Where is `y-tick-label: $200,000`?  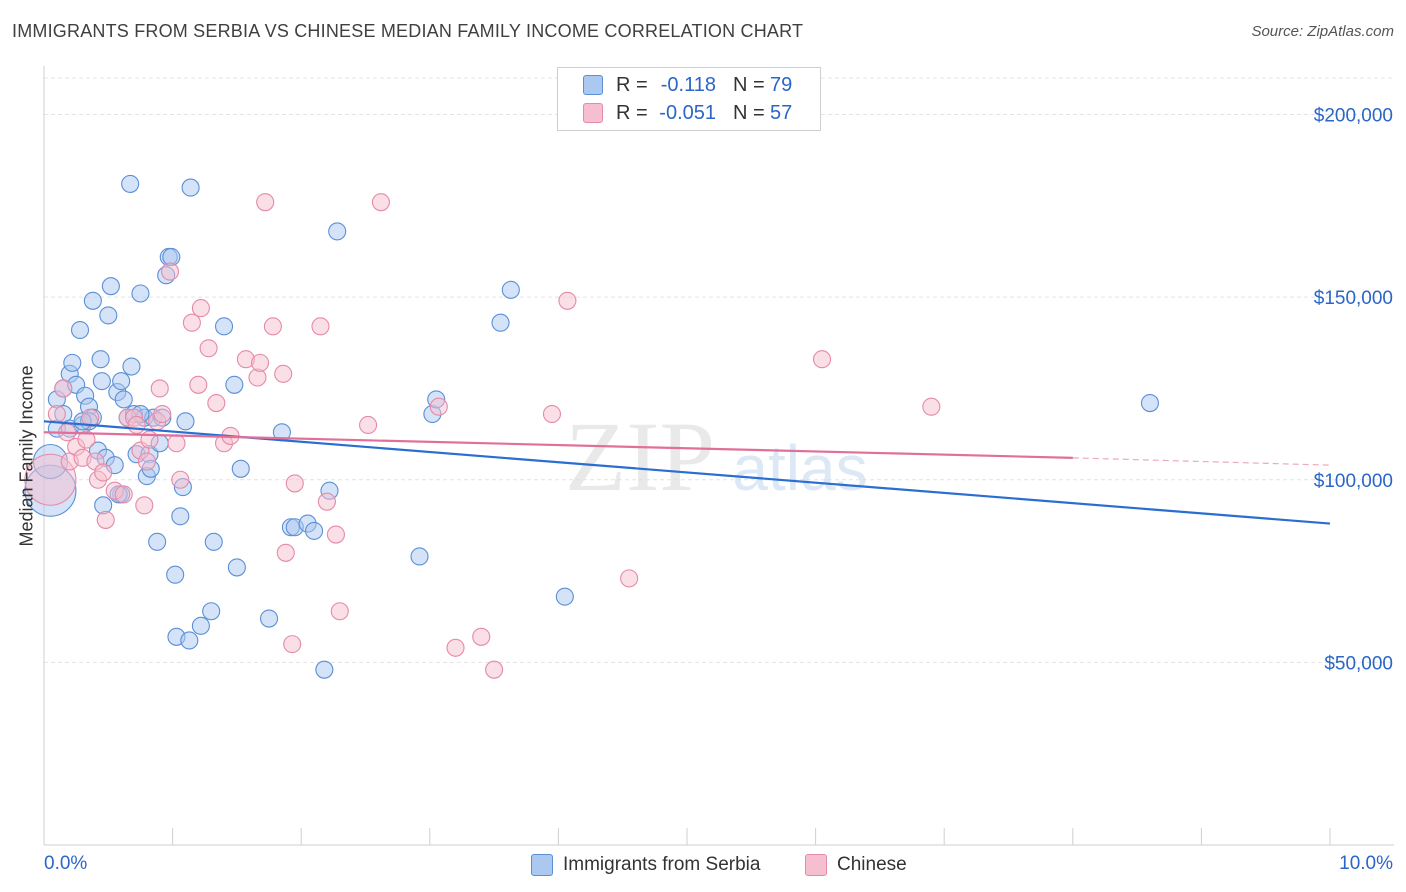
y-tick-label: $200,000 is located at coordinates (1353, 116).